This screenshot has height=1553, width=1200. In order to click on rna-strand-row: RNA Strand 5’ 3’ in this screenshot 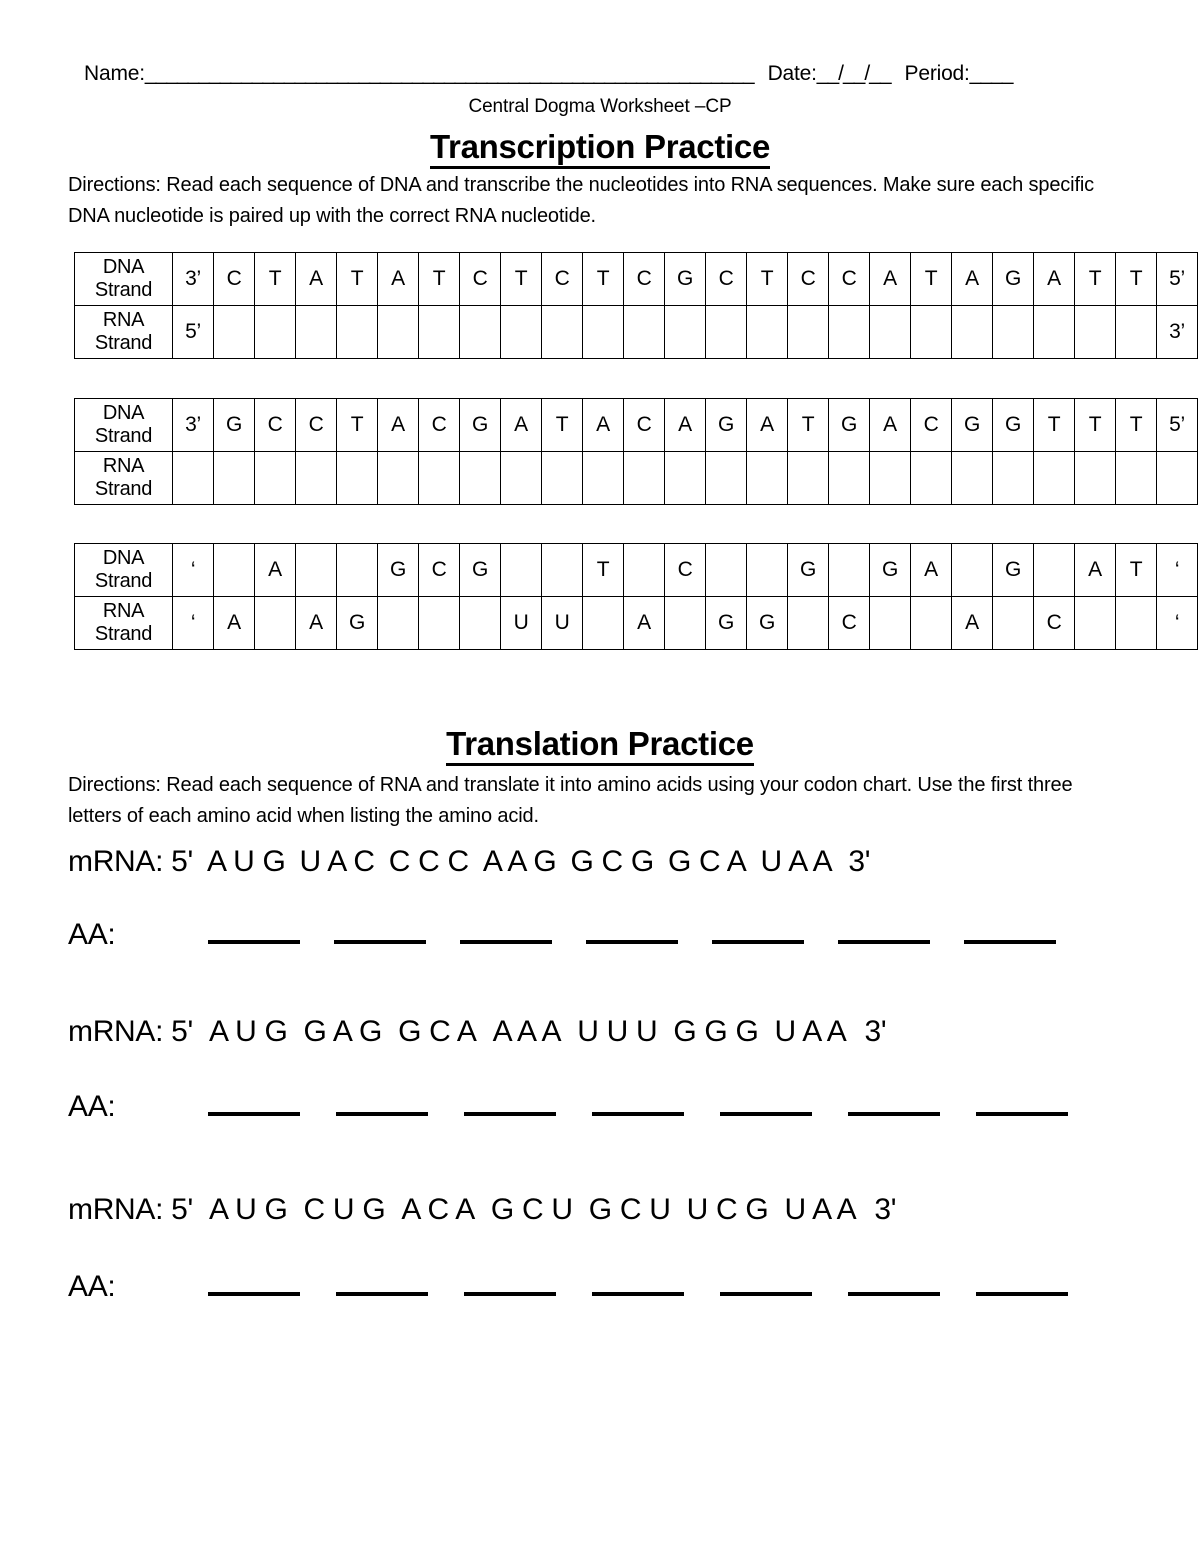, I will do `click(636, 332)`.